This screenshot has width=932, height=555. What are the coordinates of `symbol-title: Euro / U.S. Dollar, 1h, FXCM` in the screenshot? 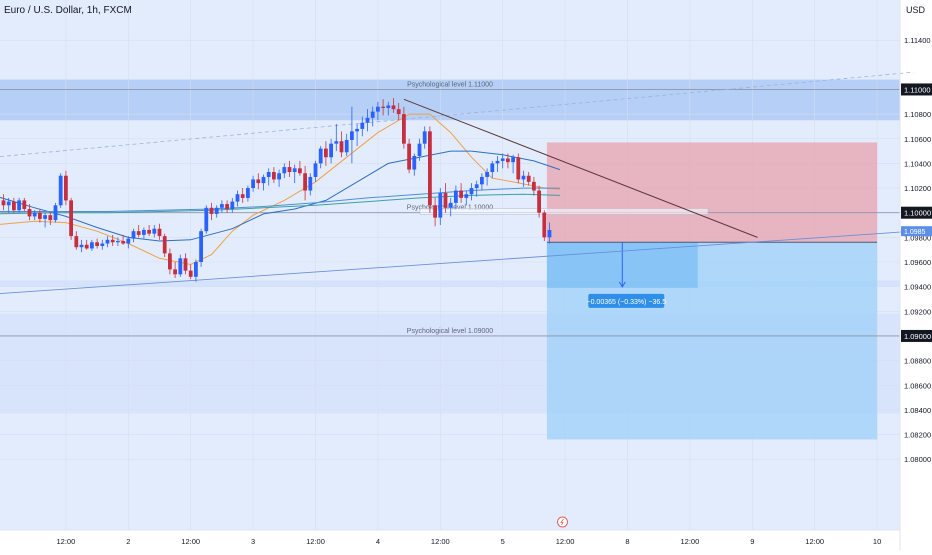 It's located at (68, 10).